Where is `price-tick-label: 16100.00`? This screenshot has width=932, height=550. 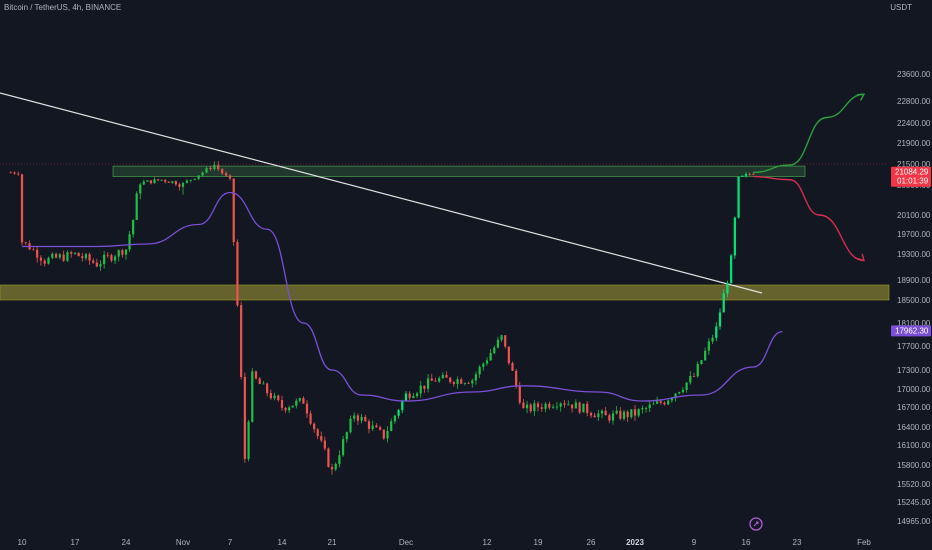
price-tick-label: 16100.00 is located at coordinates (914, 445).